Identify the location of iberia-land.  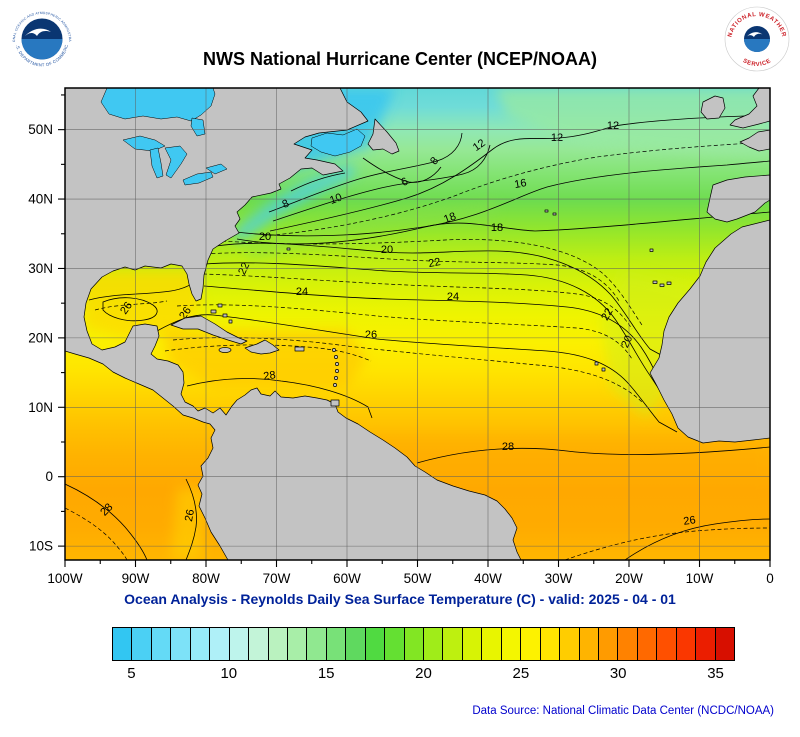
(738, 198).